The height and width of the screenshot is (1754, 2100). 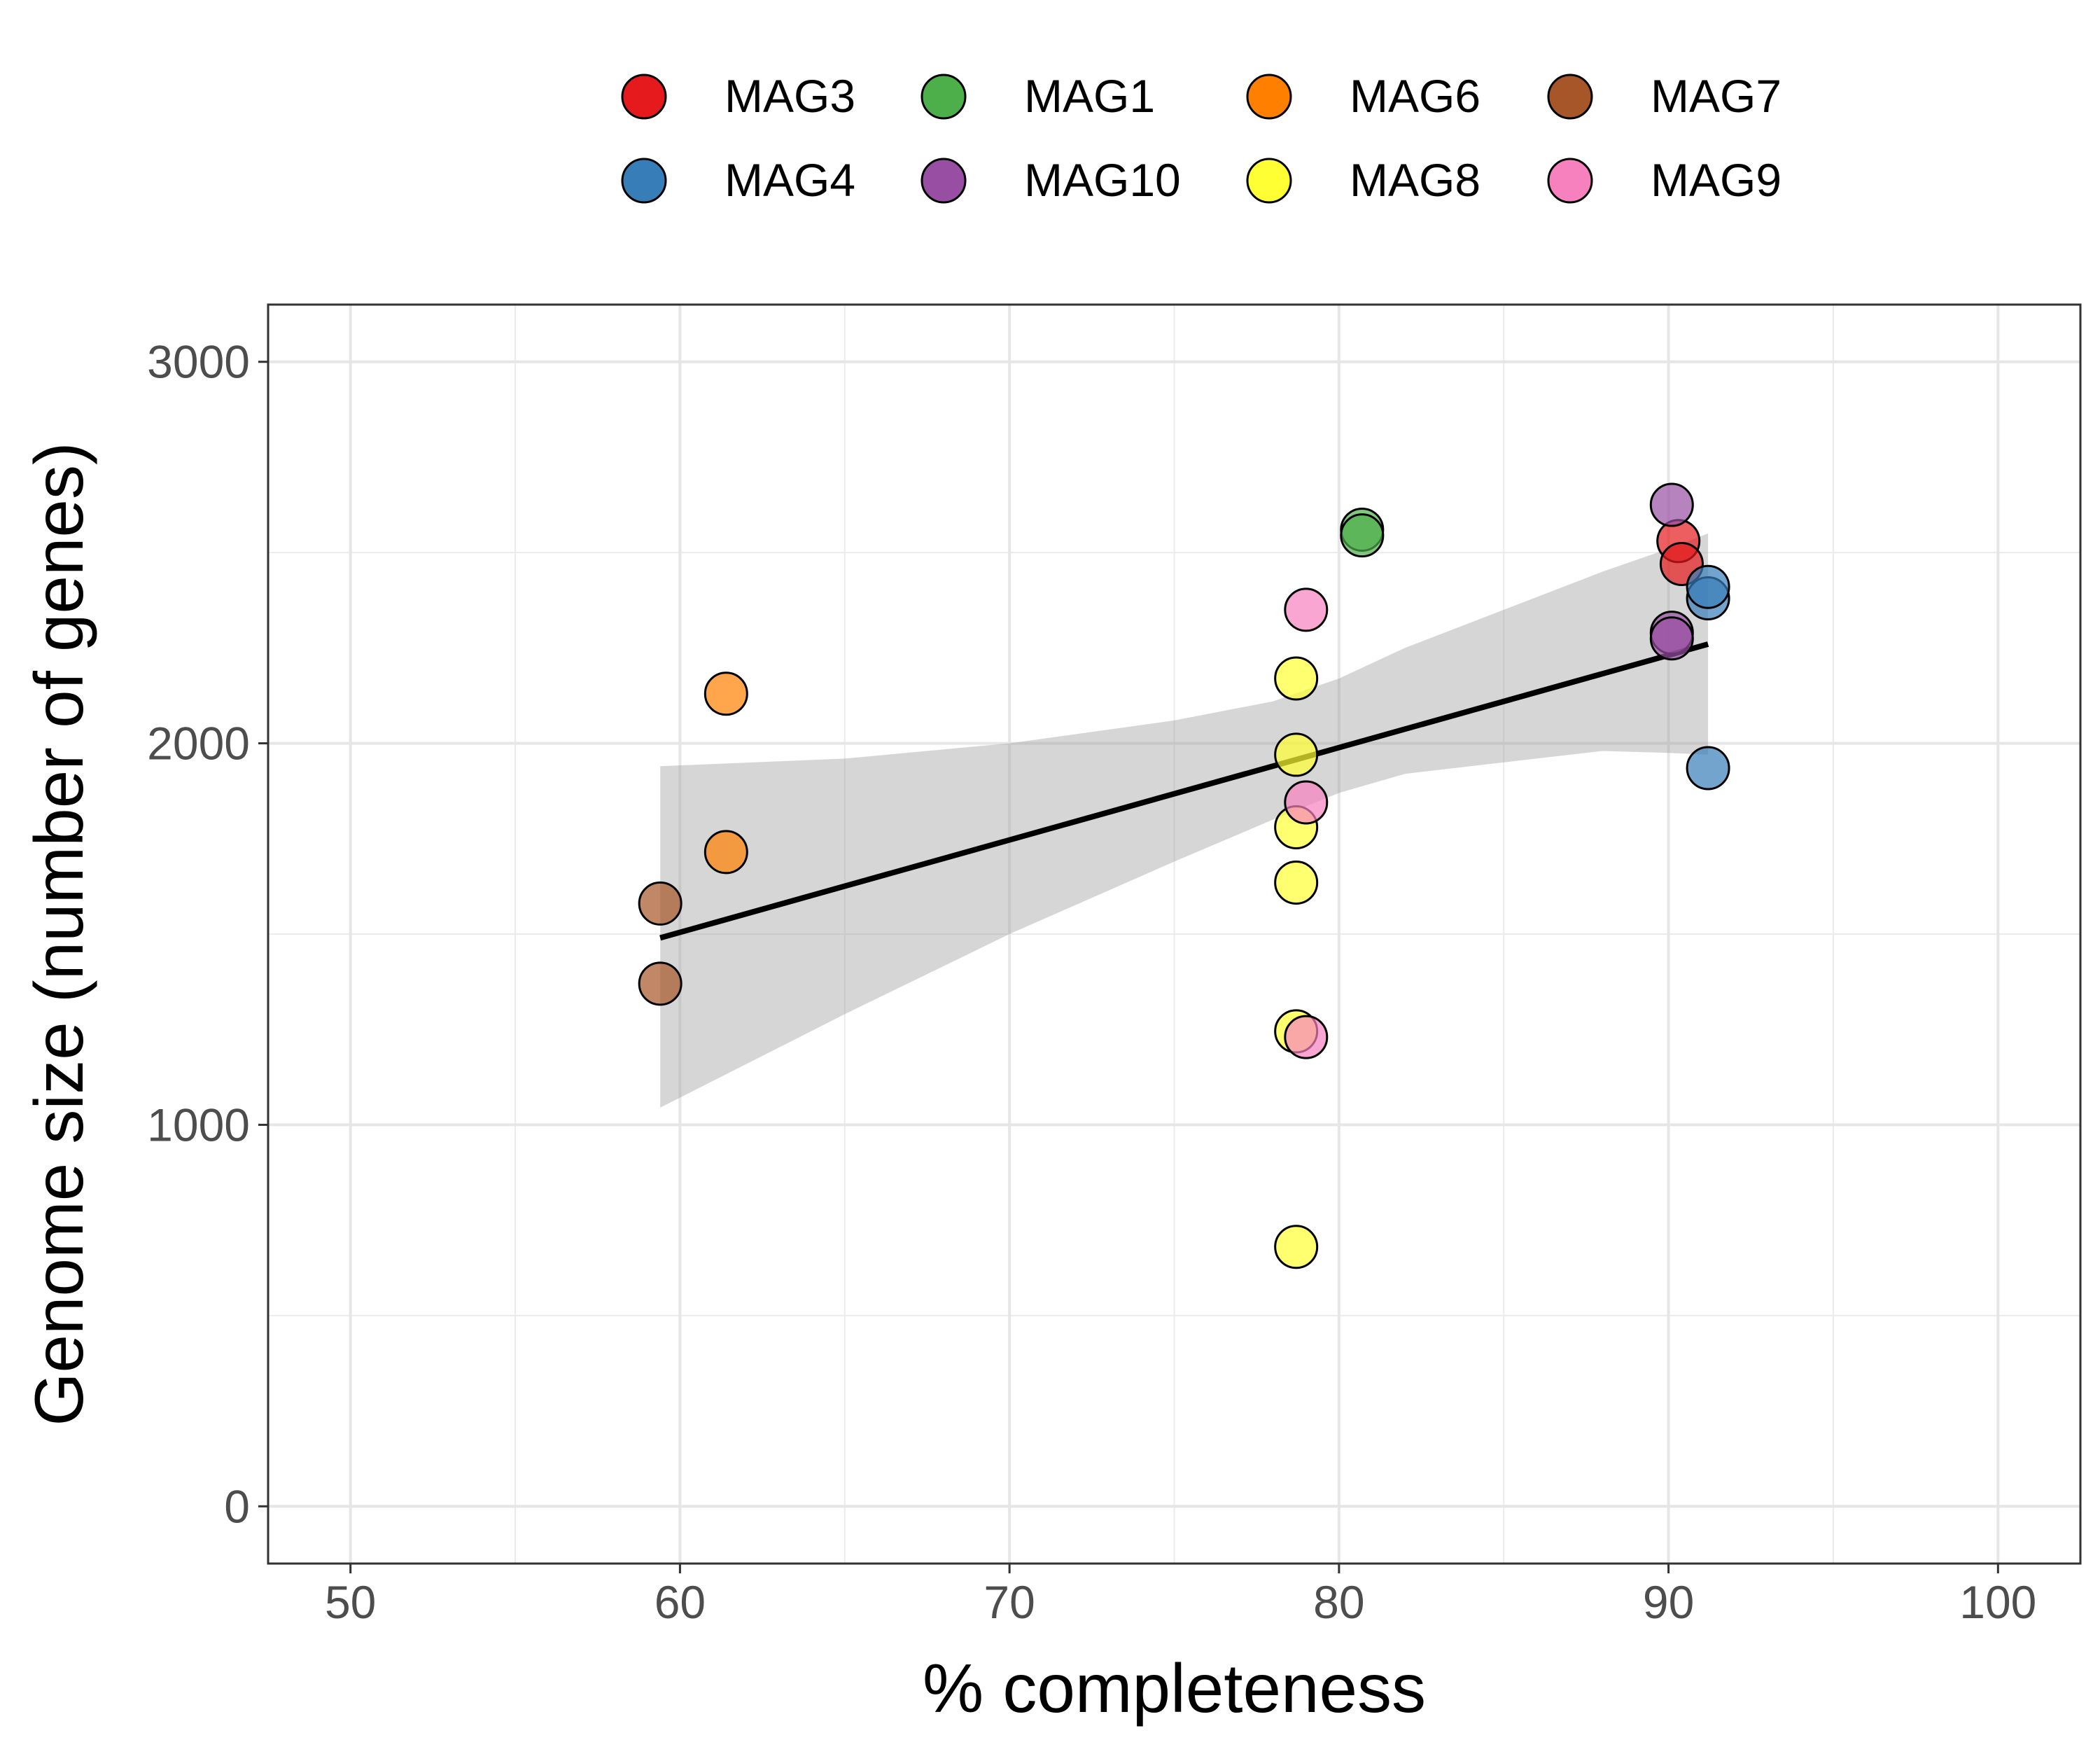 I want to click on fit-line-group, so click(x=1184, y=791).